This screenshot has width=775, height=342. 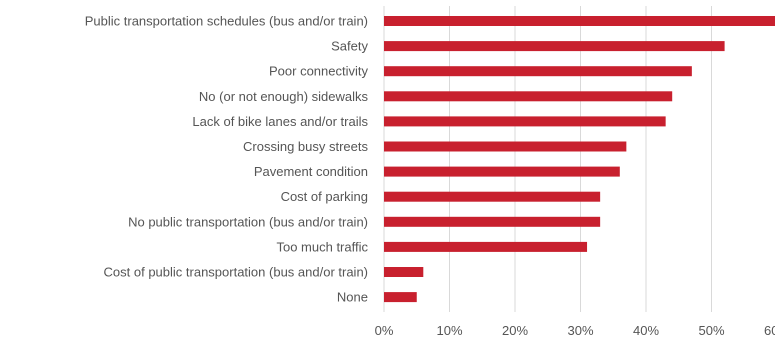 I want to click on x-tick-label: 50%, so click(x=711, y=330).